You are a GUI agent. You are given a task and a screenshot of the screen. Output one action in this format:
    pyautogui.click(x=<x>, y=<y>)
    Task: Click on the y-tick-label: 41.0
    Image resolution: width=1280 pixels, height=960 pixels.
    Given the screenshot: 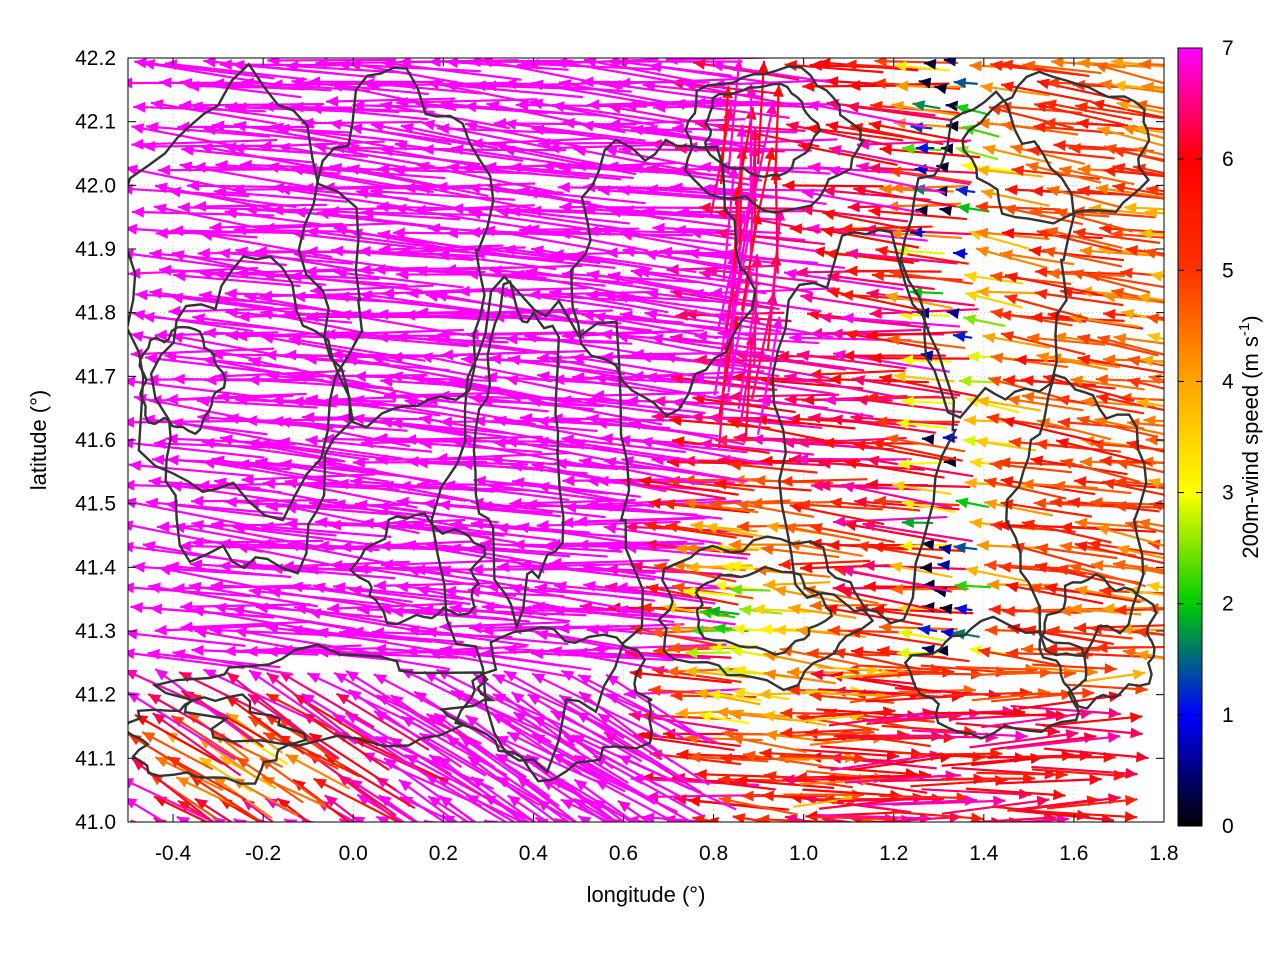 What is the action you would take?
    pyautogui.click(x=95, y=822)
    